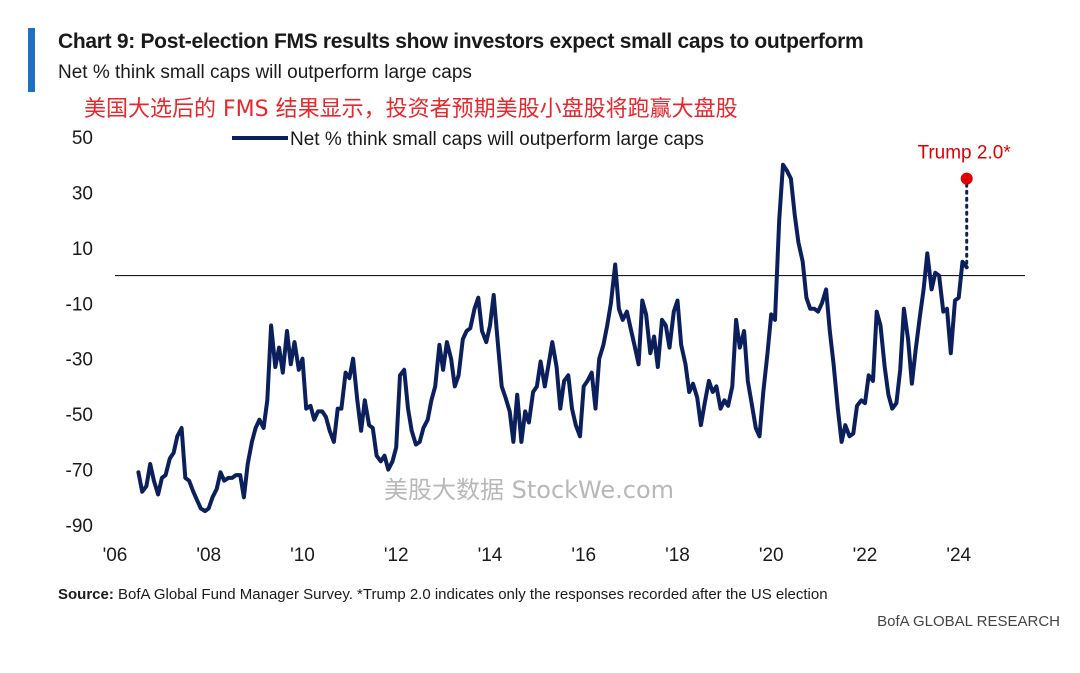  I want to click on y-tick-label: -10, so click(79, 304).